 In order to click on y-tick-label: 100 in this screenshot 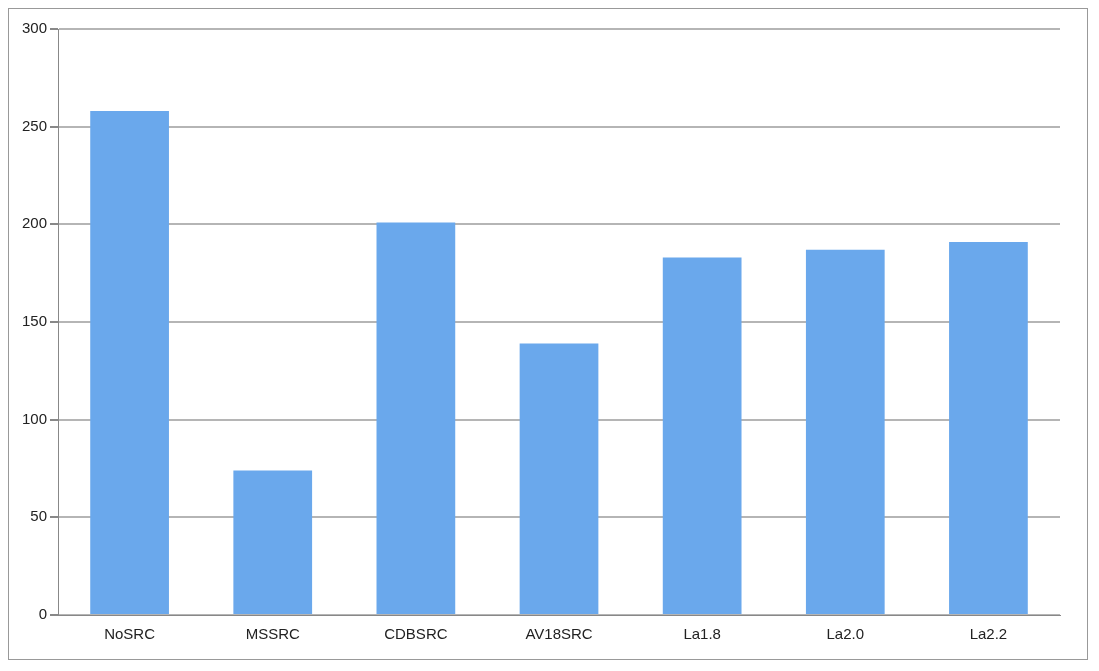, I will do `click(35, 418)`.